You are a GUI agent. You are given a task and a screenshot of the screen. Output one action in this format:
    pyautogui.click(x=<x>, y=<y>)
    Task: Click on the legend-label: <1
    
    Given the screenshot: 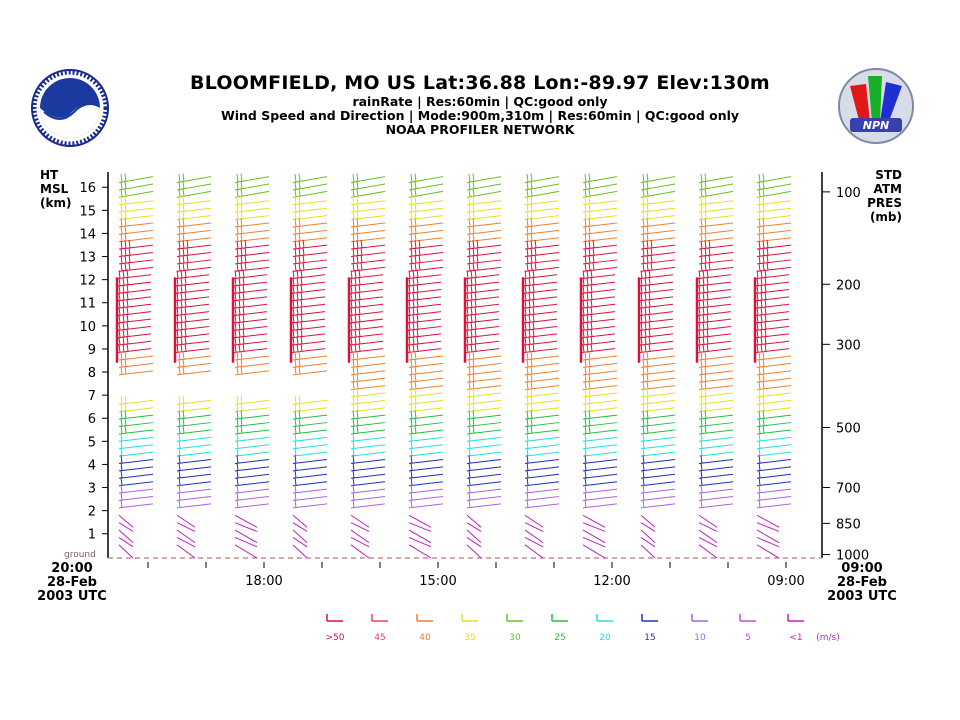 What is the action you would take?
    pyautogui.click(x=795, y=638)
    